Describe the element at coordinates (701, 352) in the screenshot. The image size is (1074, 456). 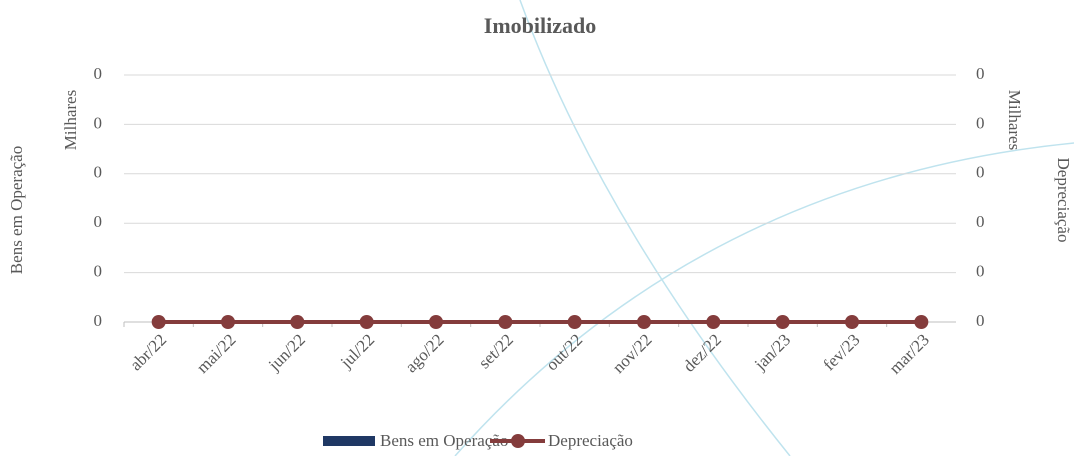
I see `x-tick-label: dez/22` at that location.